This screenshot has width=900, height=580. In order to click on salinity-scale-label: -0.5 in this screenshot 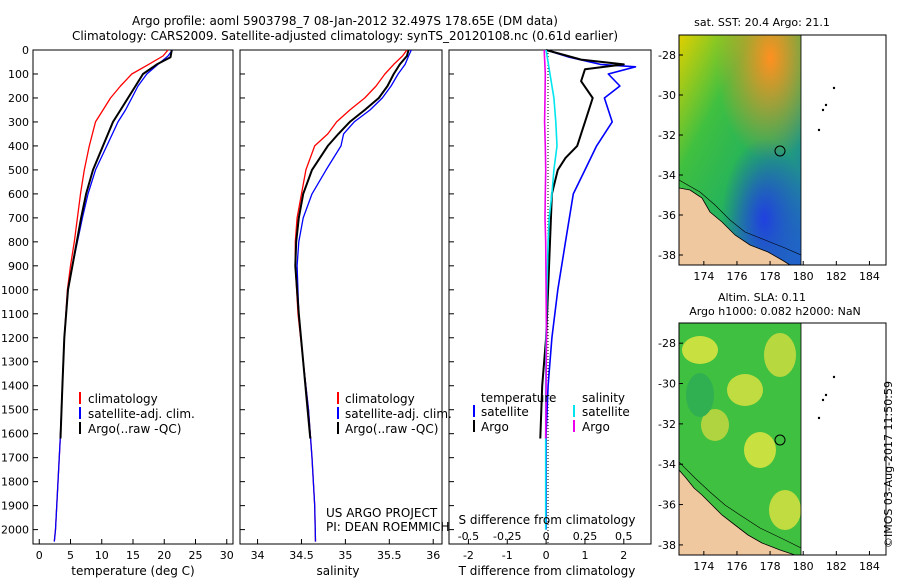, I will do `click(468, 536)`.